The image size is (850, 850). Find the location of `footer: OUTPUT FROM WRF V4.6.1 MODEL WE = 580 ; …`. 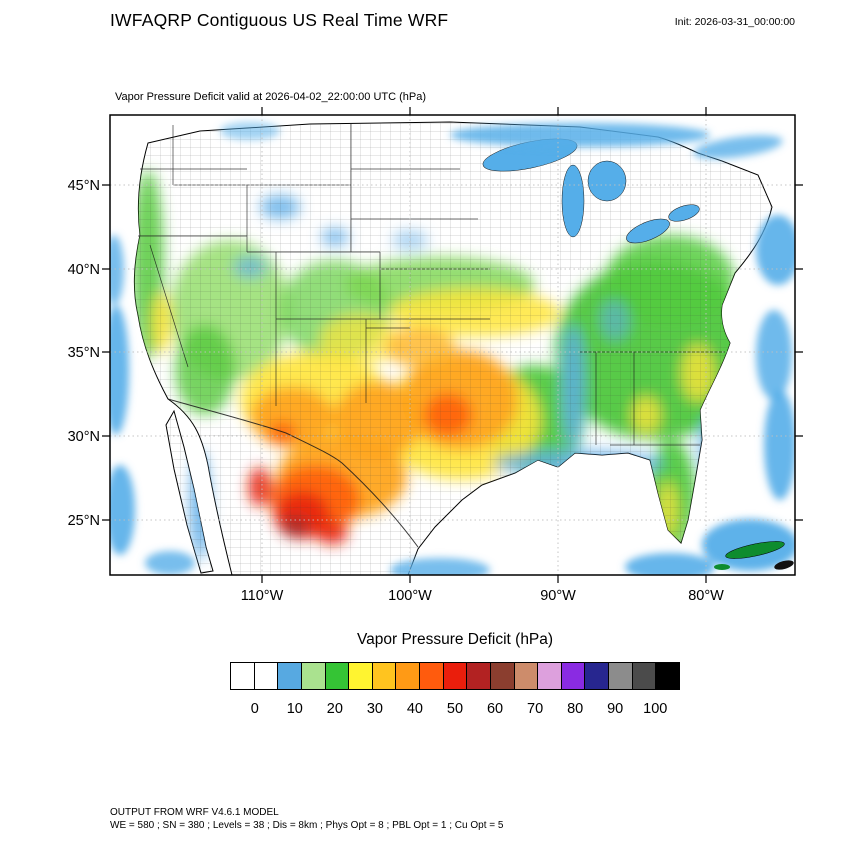

footer: OUTPUT FROM WRF V4.6.1 MODEL WE = 580 ; … is located at coordinates (306, 819).